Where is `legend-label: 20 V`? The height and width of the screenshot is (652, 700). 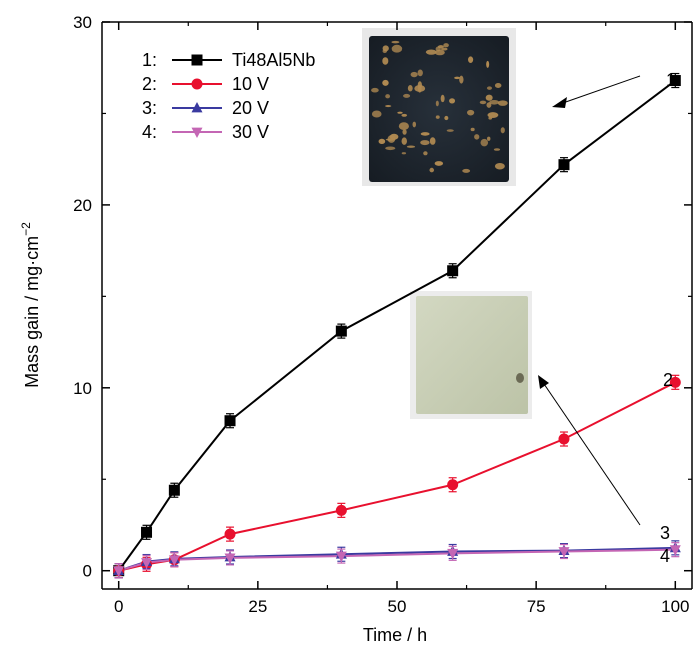
legend-label: 20 V is located at coordinates (250, 108).